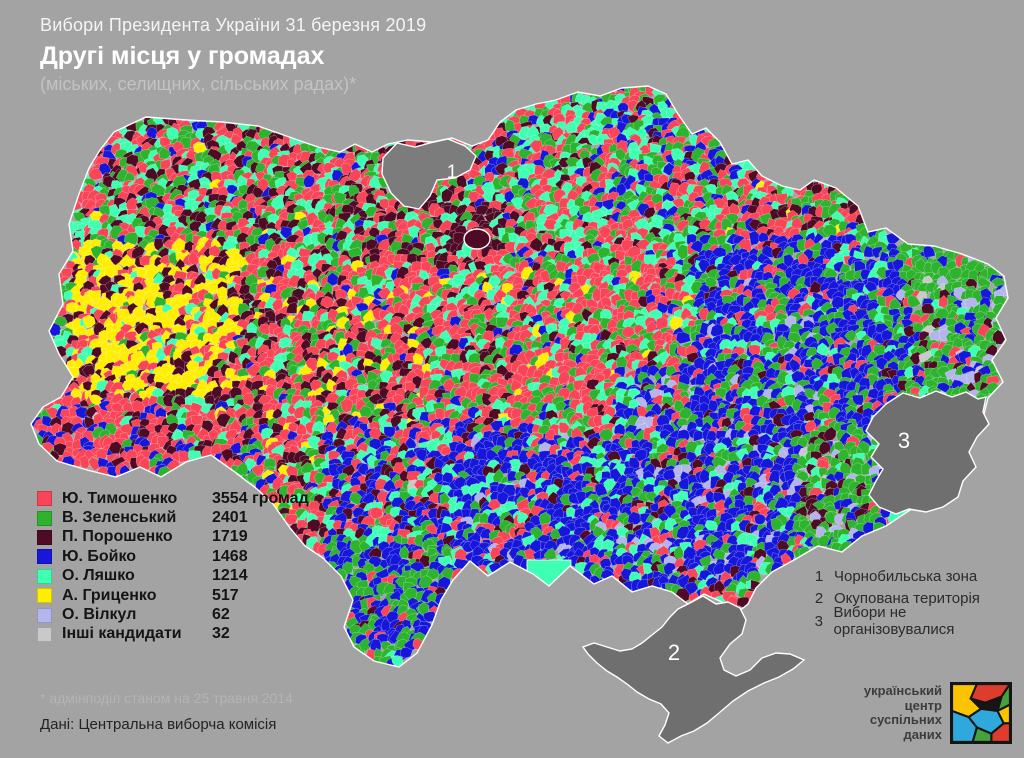  I want to click on legend-count: 1468, so click(230, 556).